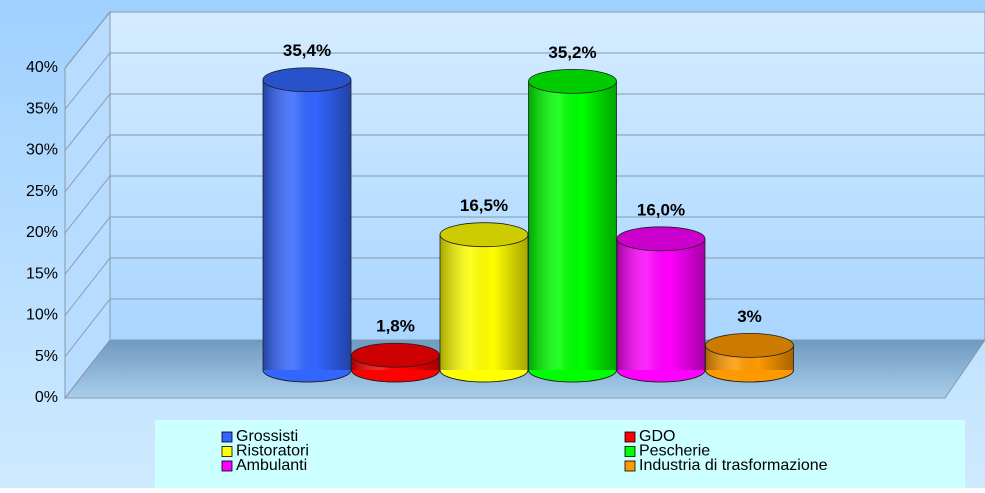 The width and height of the screenshot is (985, 493). Describe the element at coordinates (733, 465) in the screenshot. I see `legend-label: Industria di trasformazione` at that location.